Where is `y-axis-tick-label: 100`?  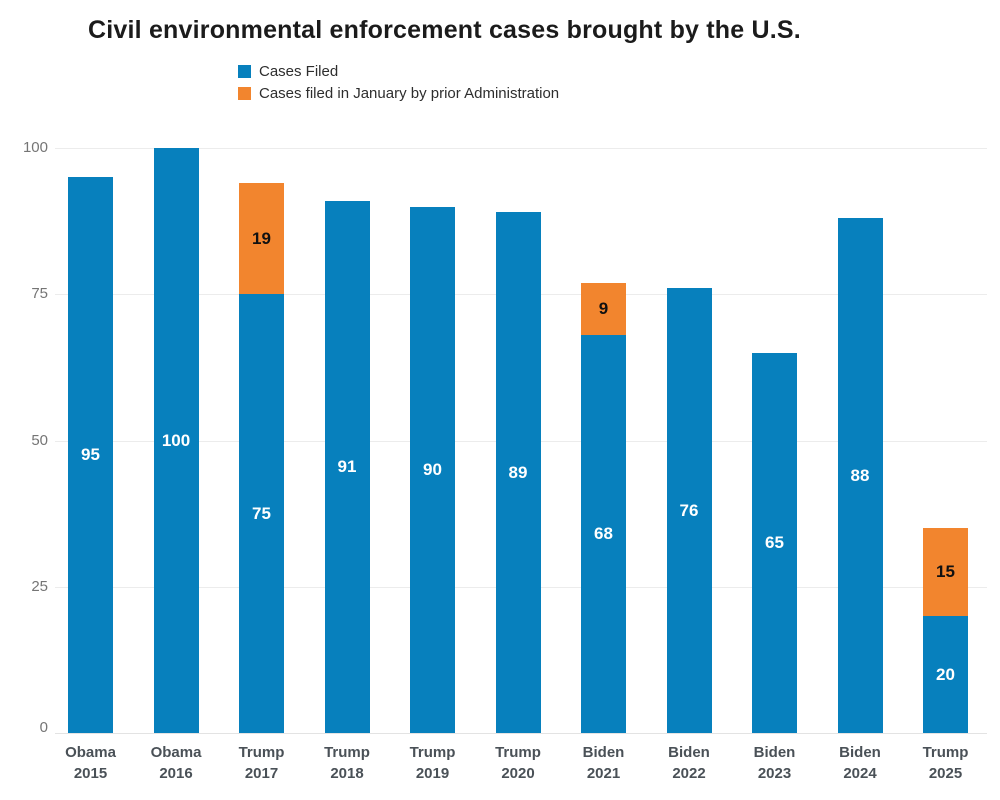 y-axis-tick-label: 100 is located at coordinates (35, 147).